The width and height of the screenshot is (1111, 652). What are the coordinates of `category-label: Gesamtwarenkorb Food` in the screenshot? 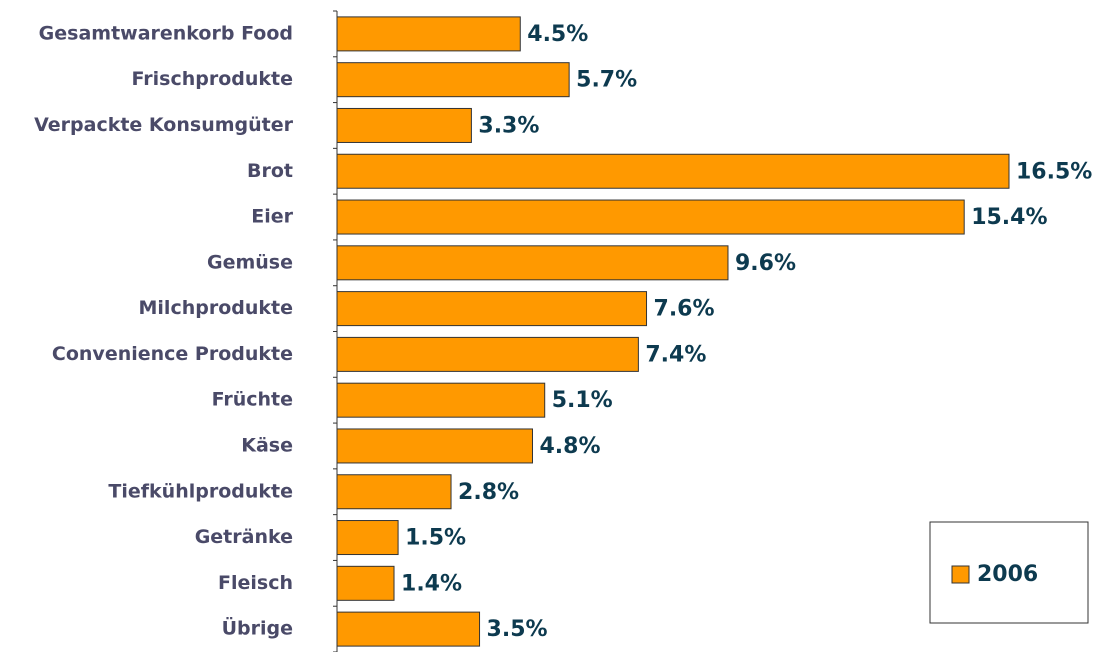 It's located at (166, 33).